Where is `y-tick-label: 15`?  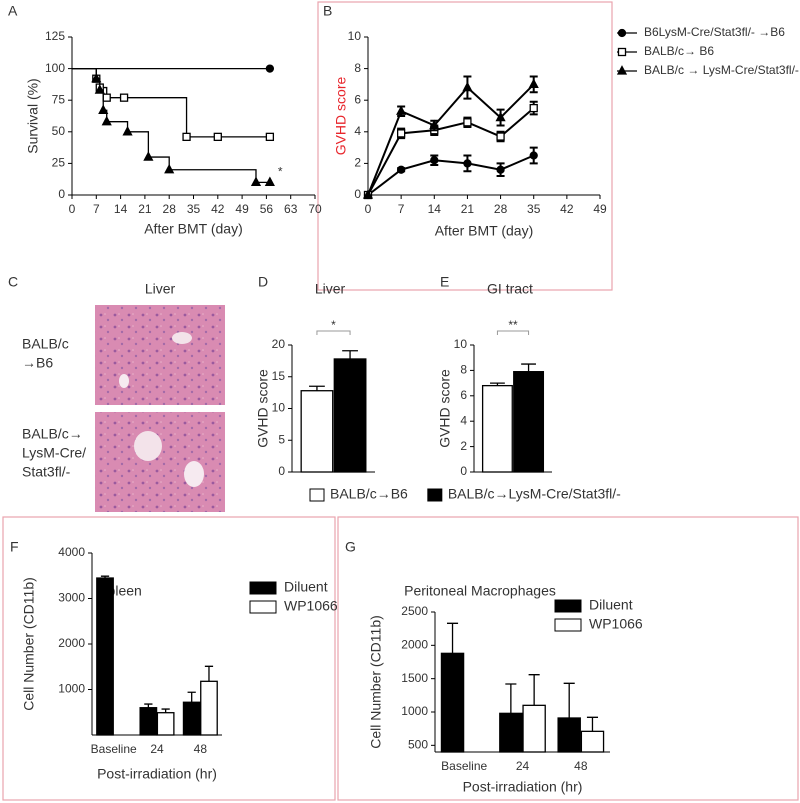 y-tick-label: 15 is located at coordinates (279, 376).